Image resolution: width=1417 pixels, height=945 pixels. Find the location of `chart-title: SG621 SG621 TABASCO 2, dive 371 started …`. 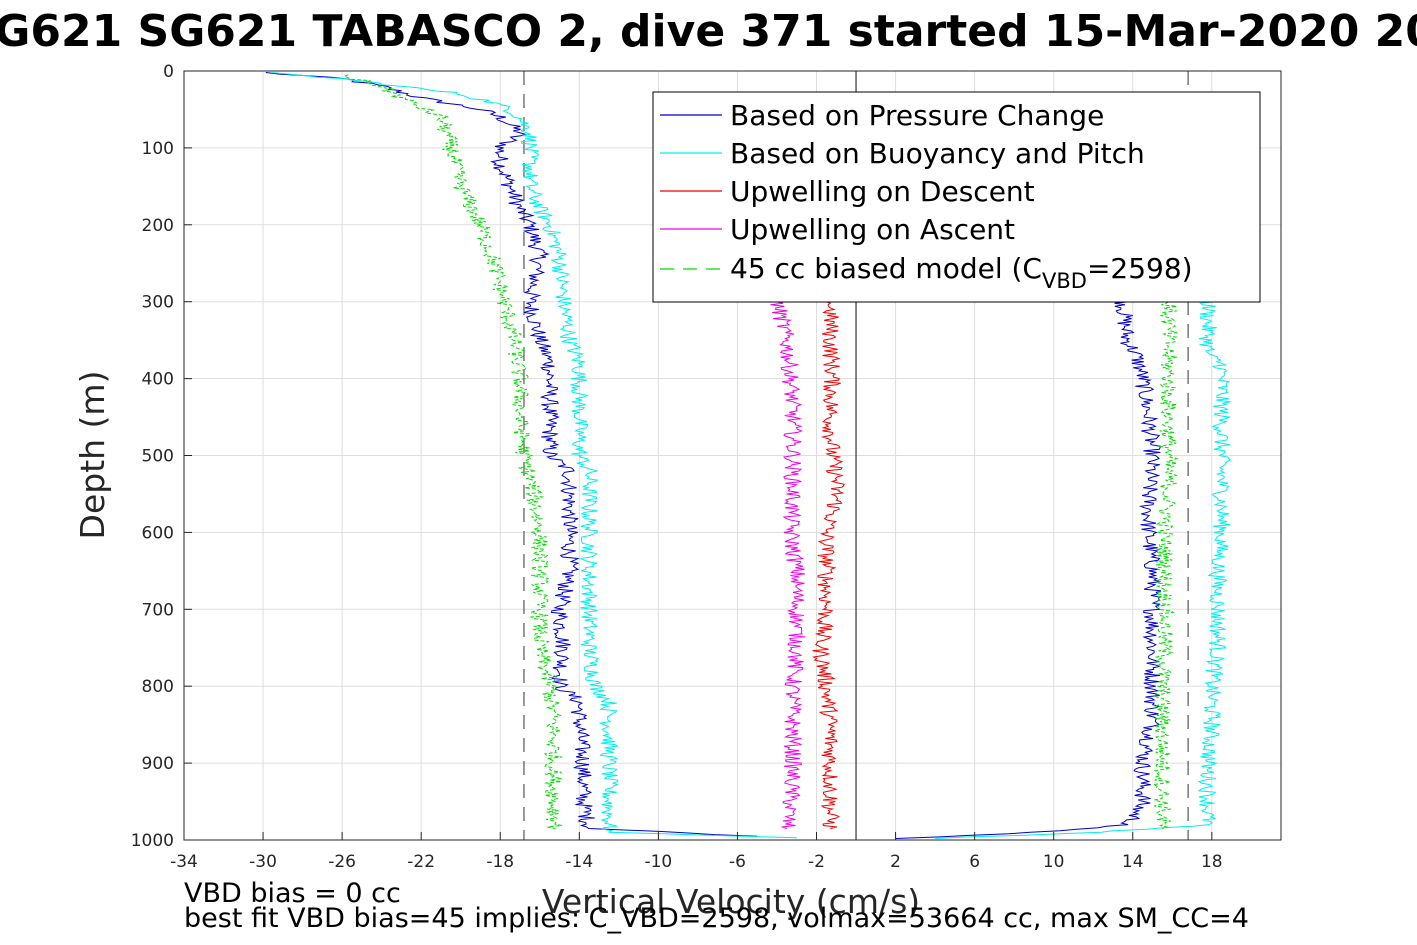

chart-title: SG621 SG621 TABASCO 2, dive 371 started … is located at coordinates (708, 31).